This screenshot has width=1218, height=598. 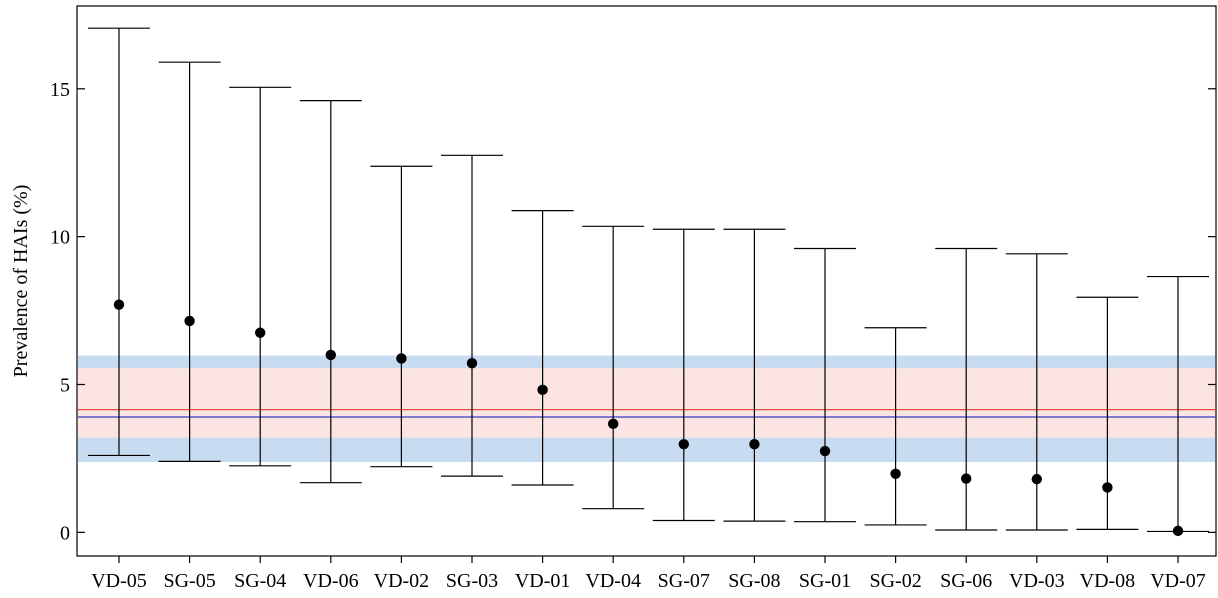 What do you see at coordinates (65, 533) in the screenshot?
I see `y-tick-label-0: 0` at bounding box center [65, 533].